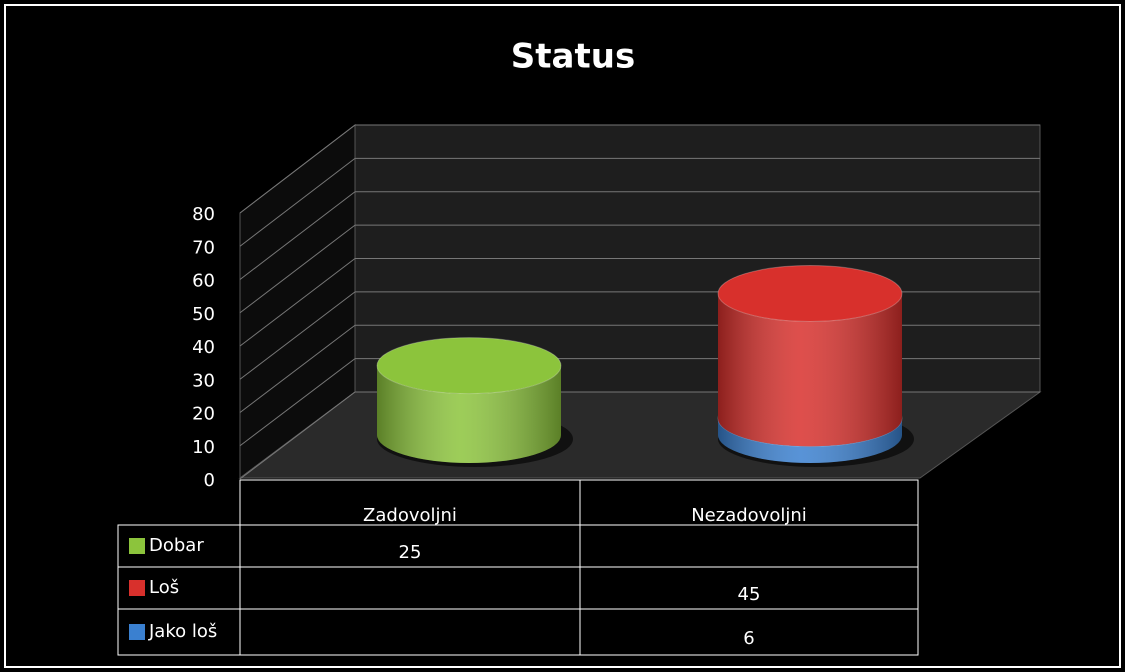  I want to click on y-tick-label: 10, so click(203, 447).